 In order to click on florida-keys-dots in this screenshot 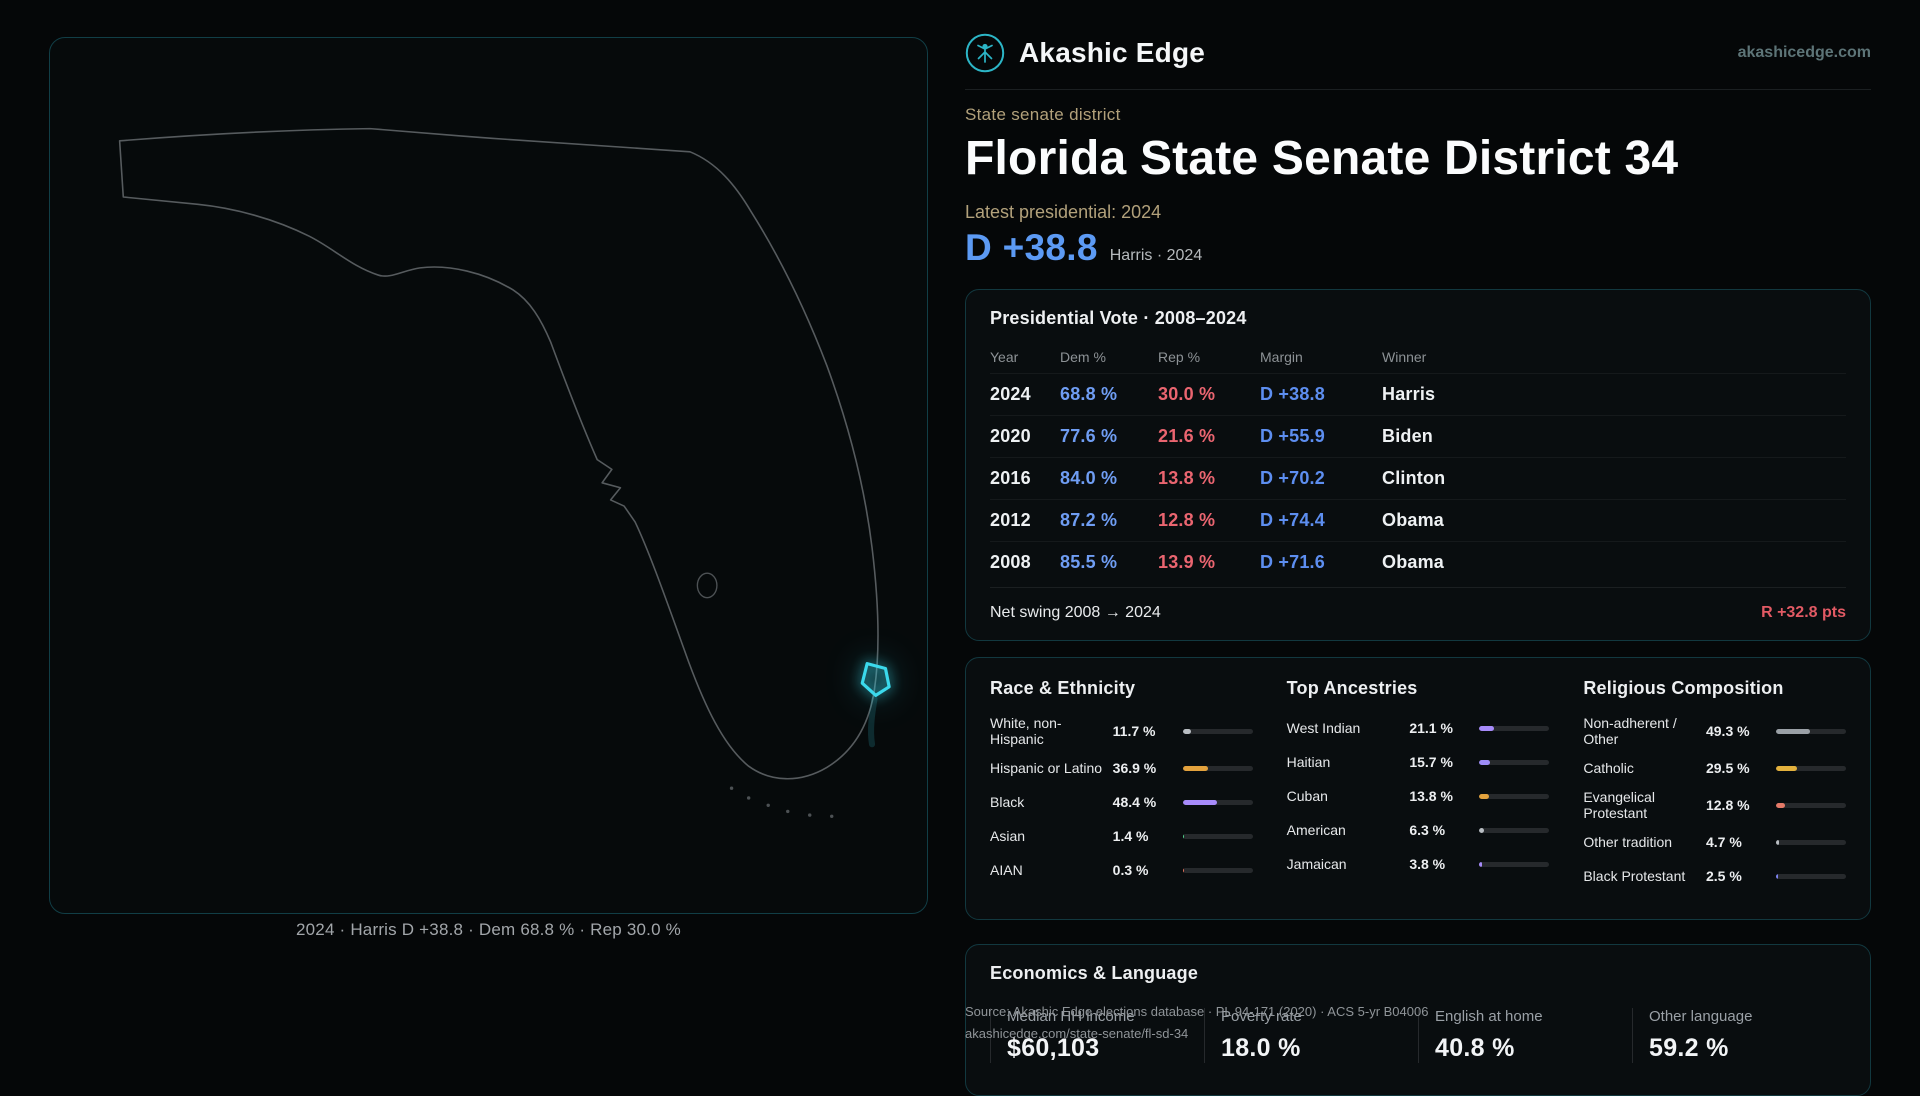, I will do `click(781, 802)`.